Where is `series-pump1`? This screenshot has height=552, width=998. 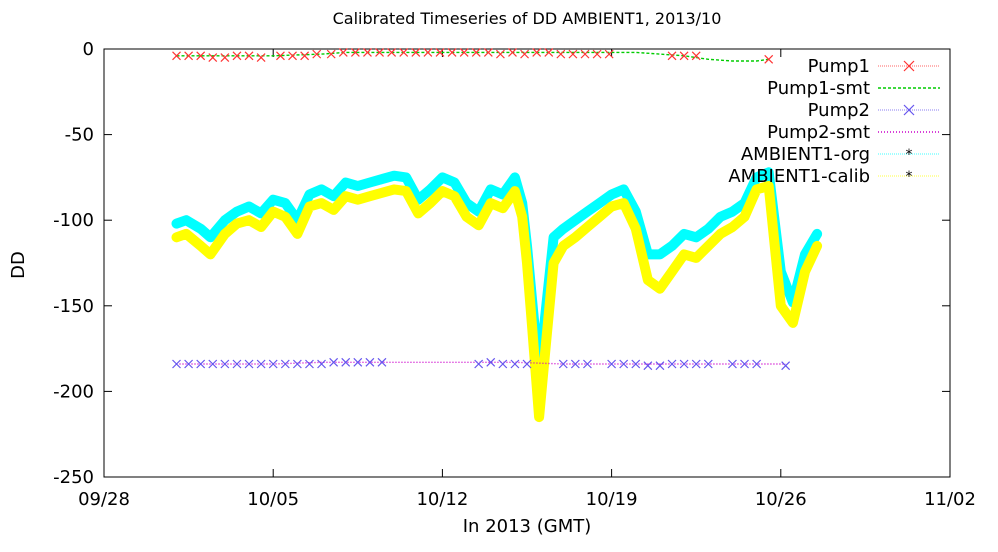 series-pump1 is located at coordinates (473, 55).